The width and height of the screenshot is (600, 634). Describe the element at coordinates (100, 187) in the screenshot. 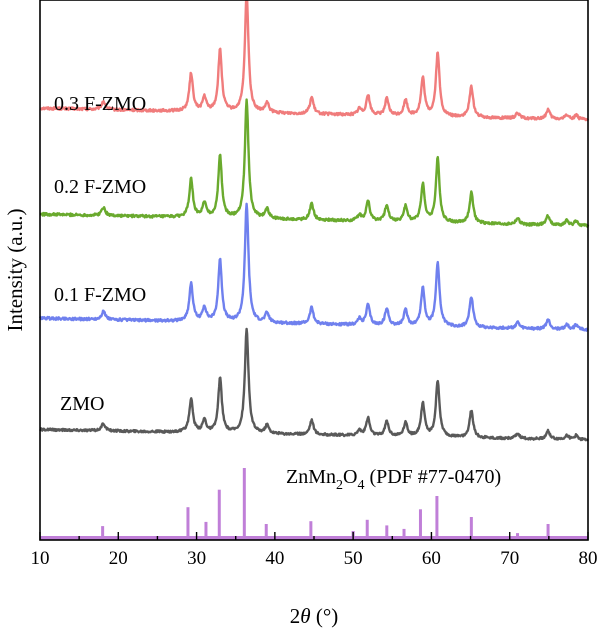

I see `series-label-0-2-f-zmo: 0.2 F-ZMO` at that location.